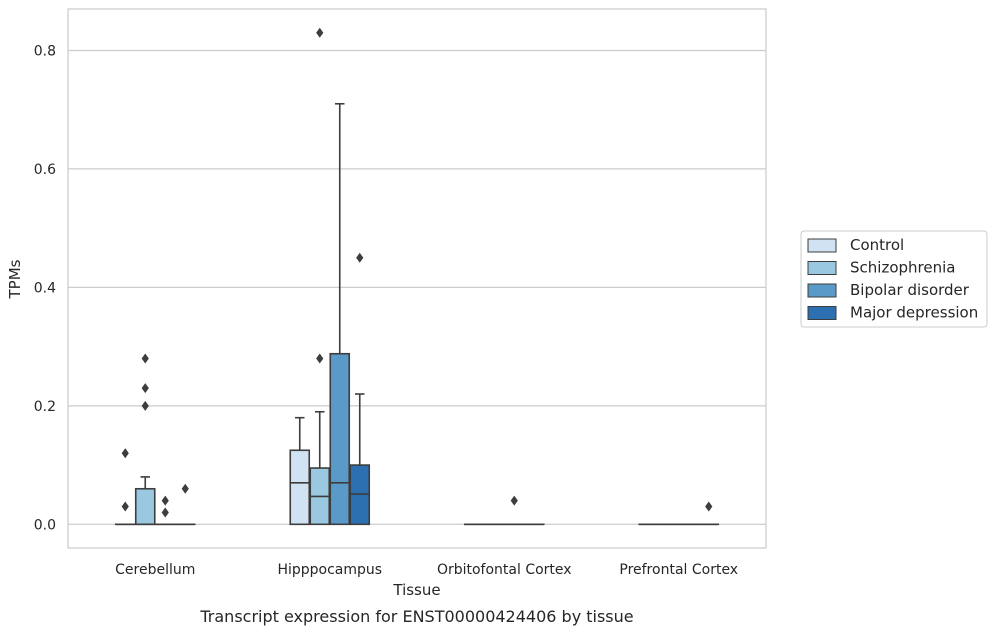 The width and height of the screenshot is (997, 634). I want to click on legend-label: Control, so click(877, 245).